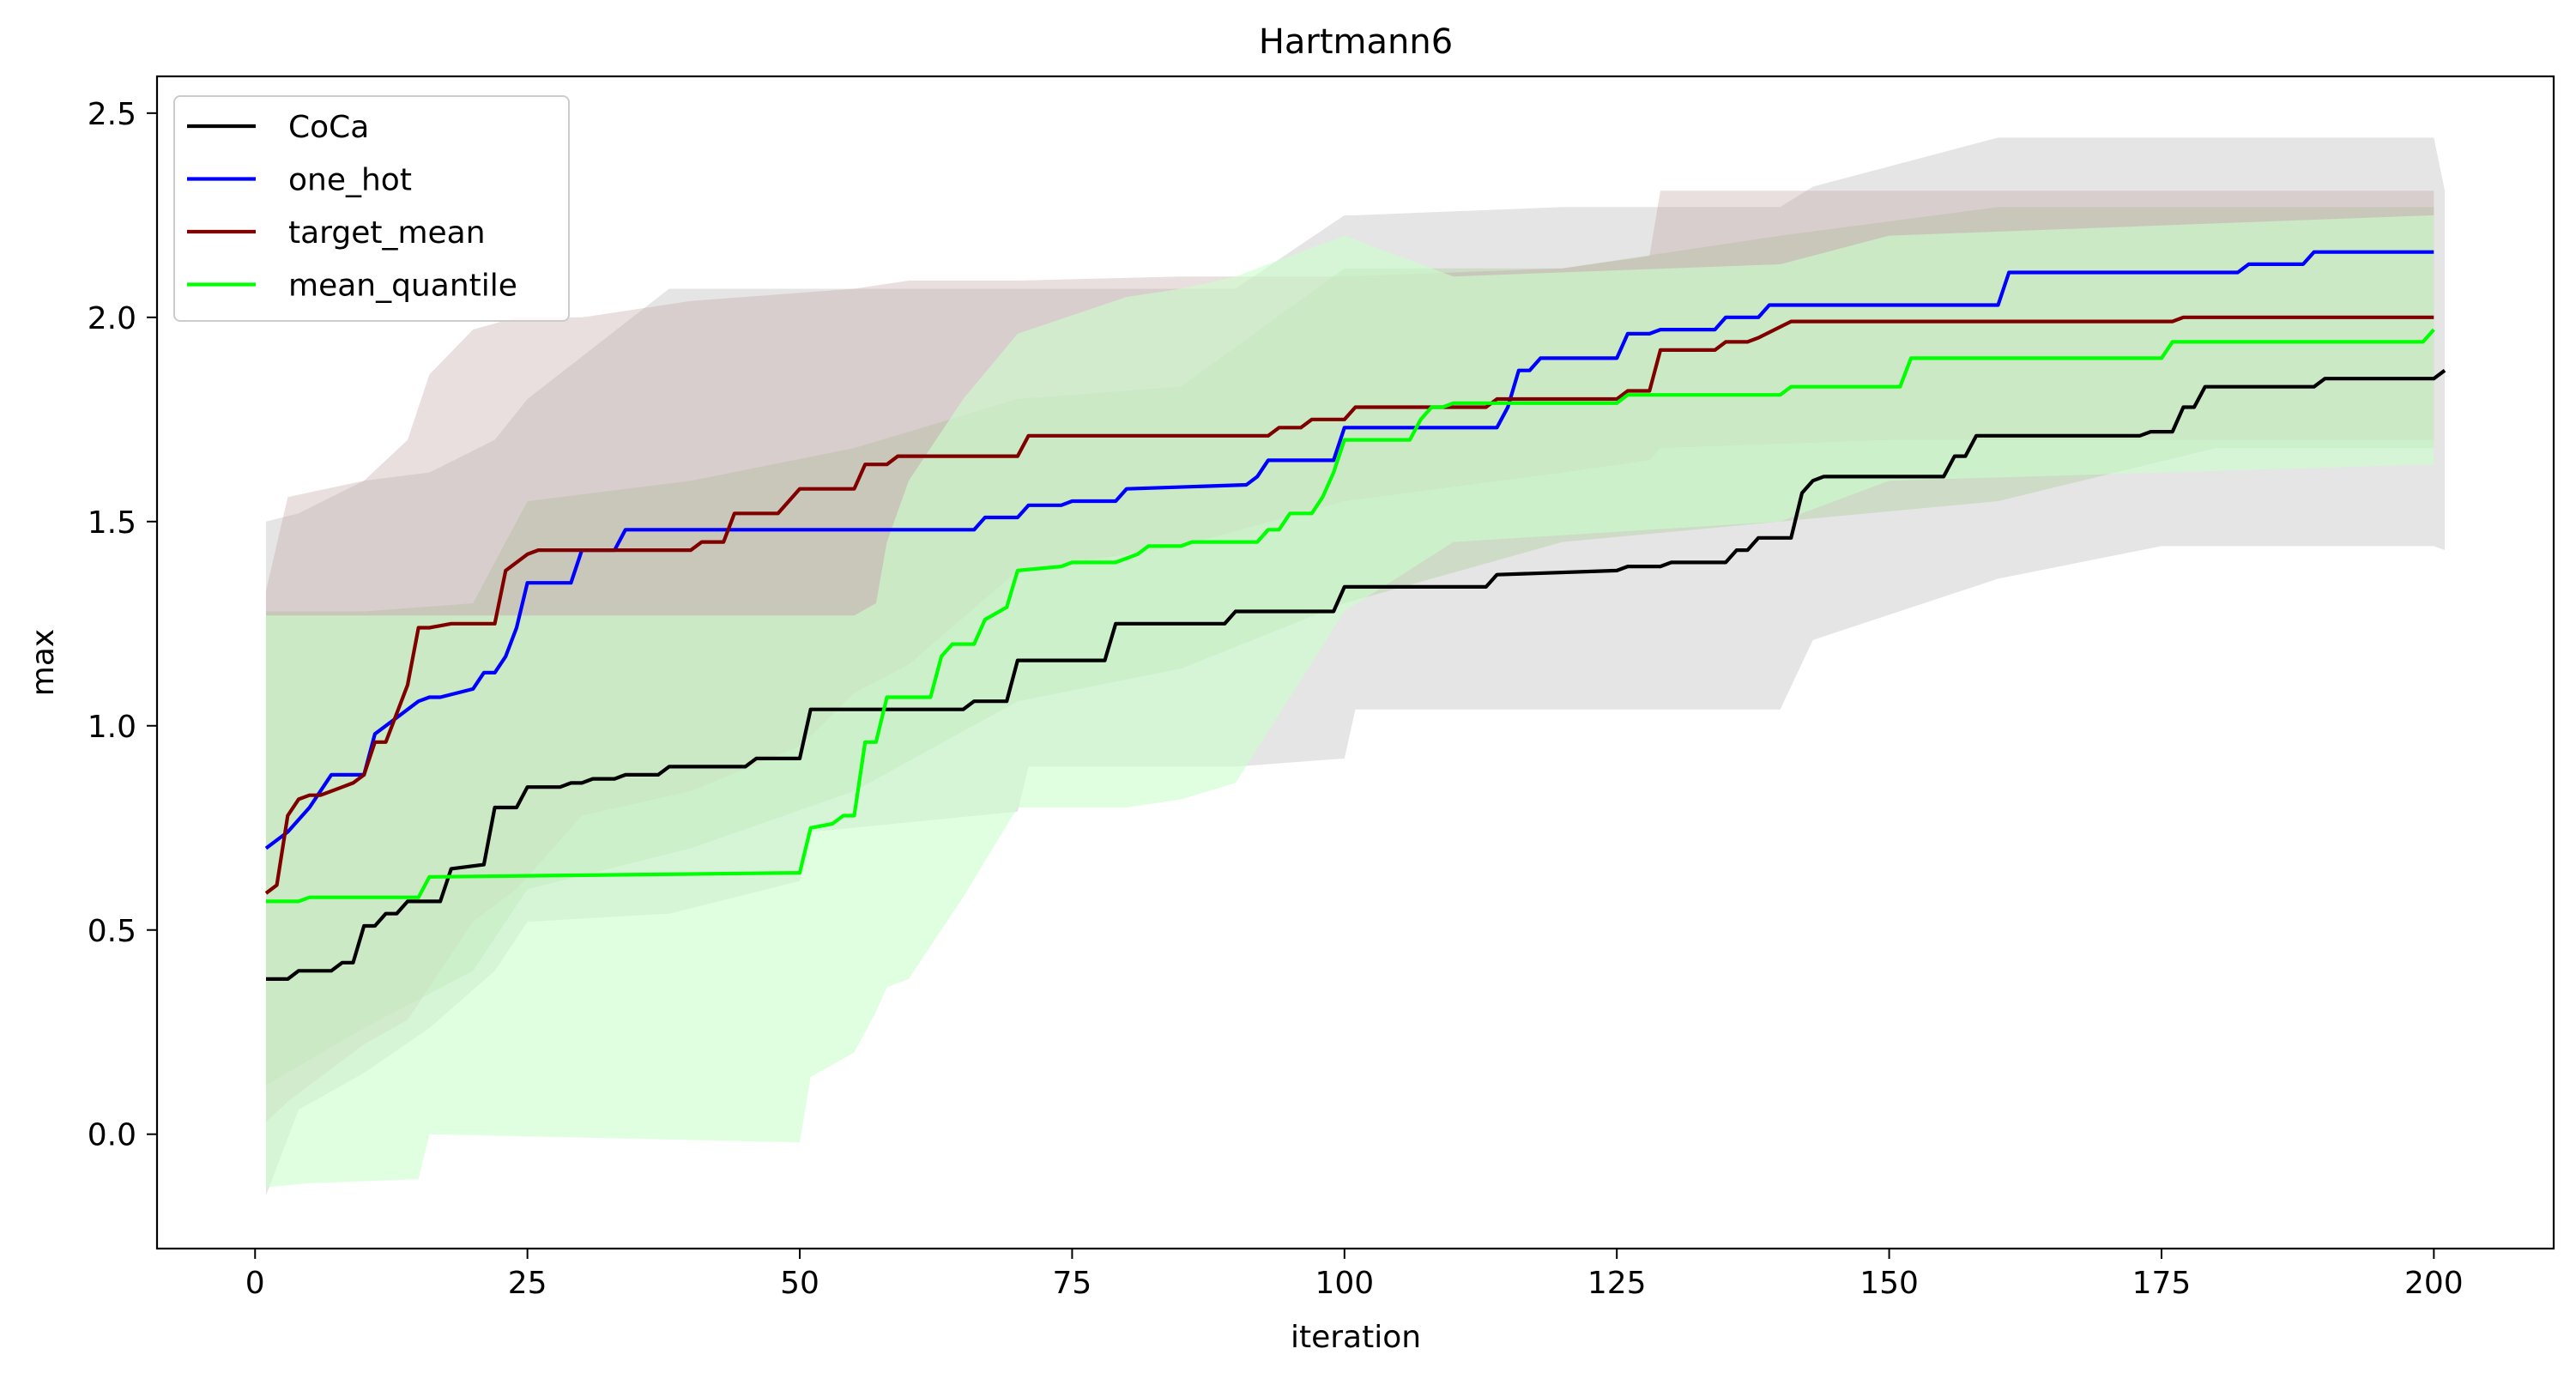  Describe the element at coordinates (112, 727) in the screenshot. I see `y-tick-label: 1.0` at that location.